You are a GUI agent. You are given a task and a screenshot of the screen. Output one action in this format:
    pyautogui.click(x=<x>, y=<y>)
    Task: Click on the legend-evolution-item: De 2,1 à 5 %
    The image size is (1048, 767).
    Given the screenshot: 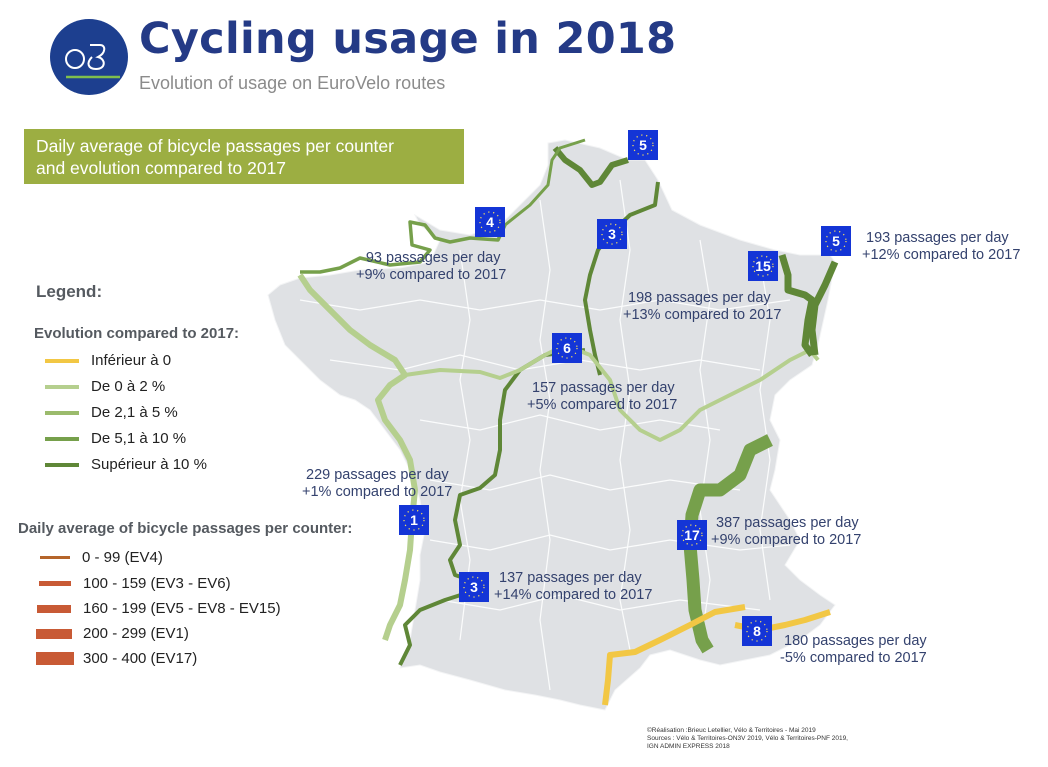 What is the action you would take?
    pyautogui.click(x=111, y=412)
    